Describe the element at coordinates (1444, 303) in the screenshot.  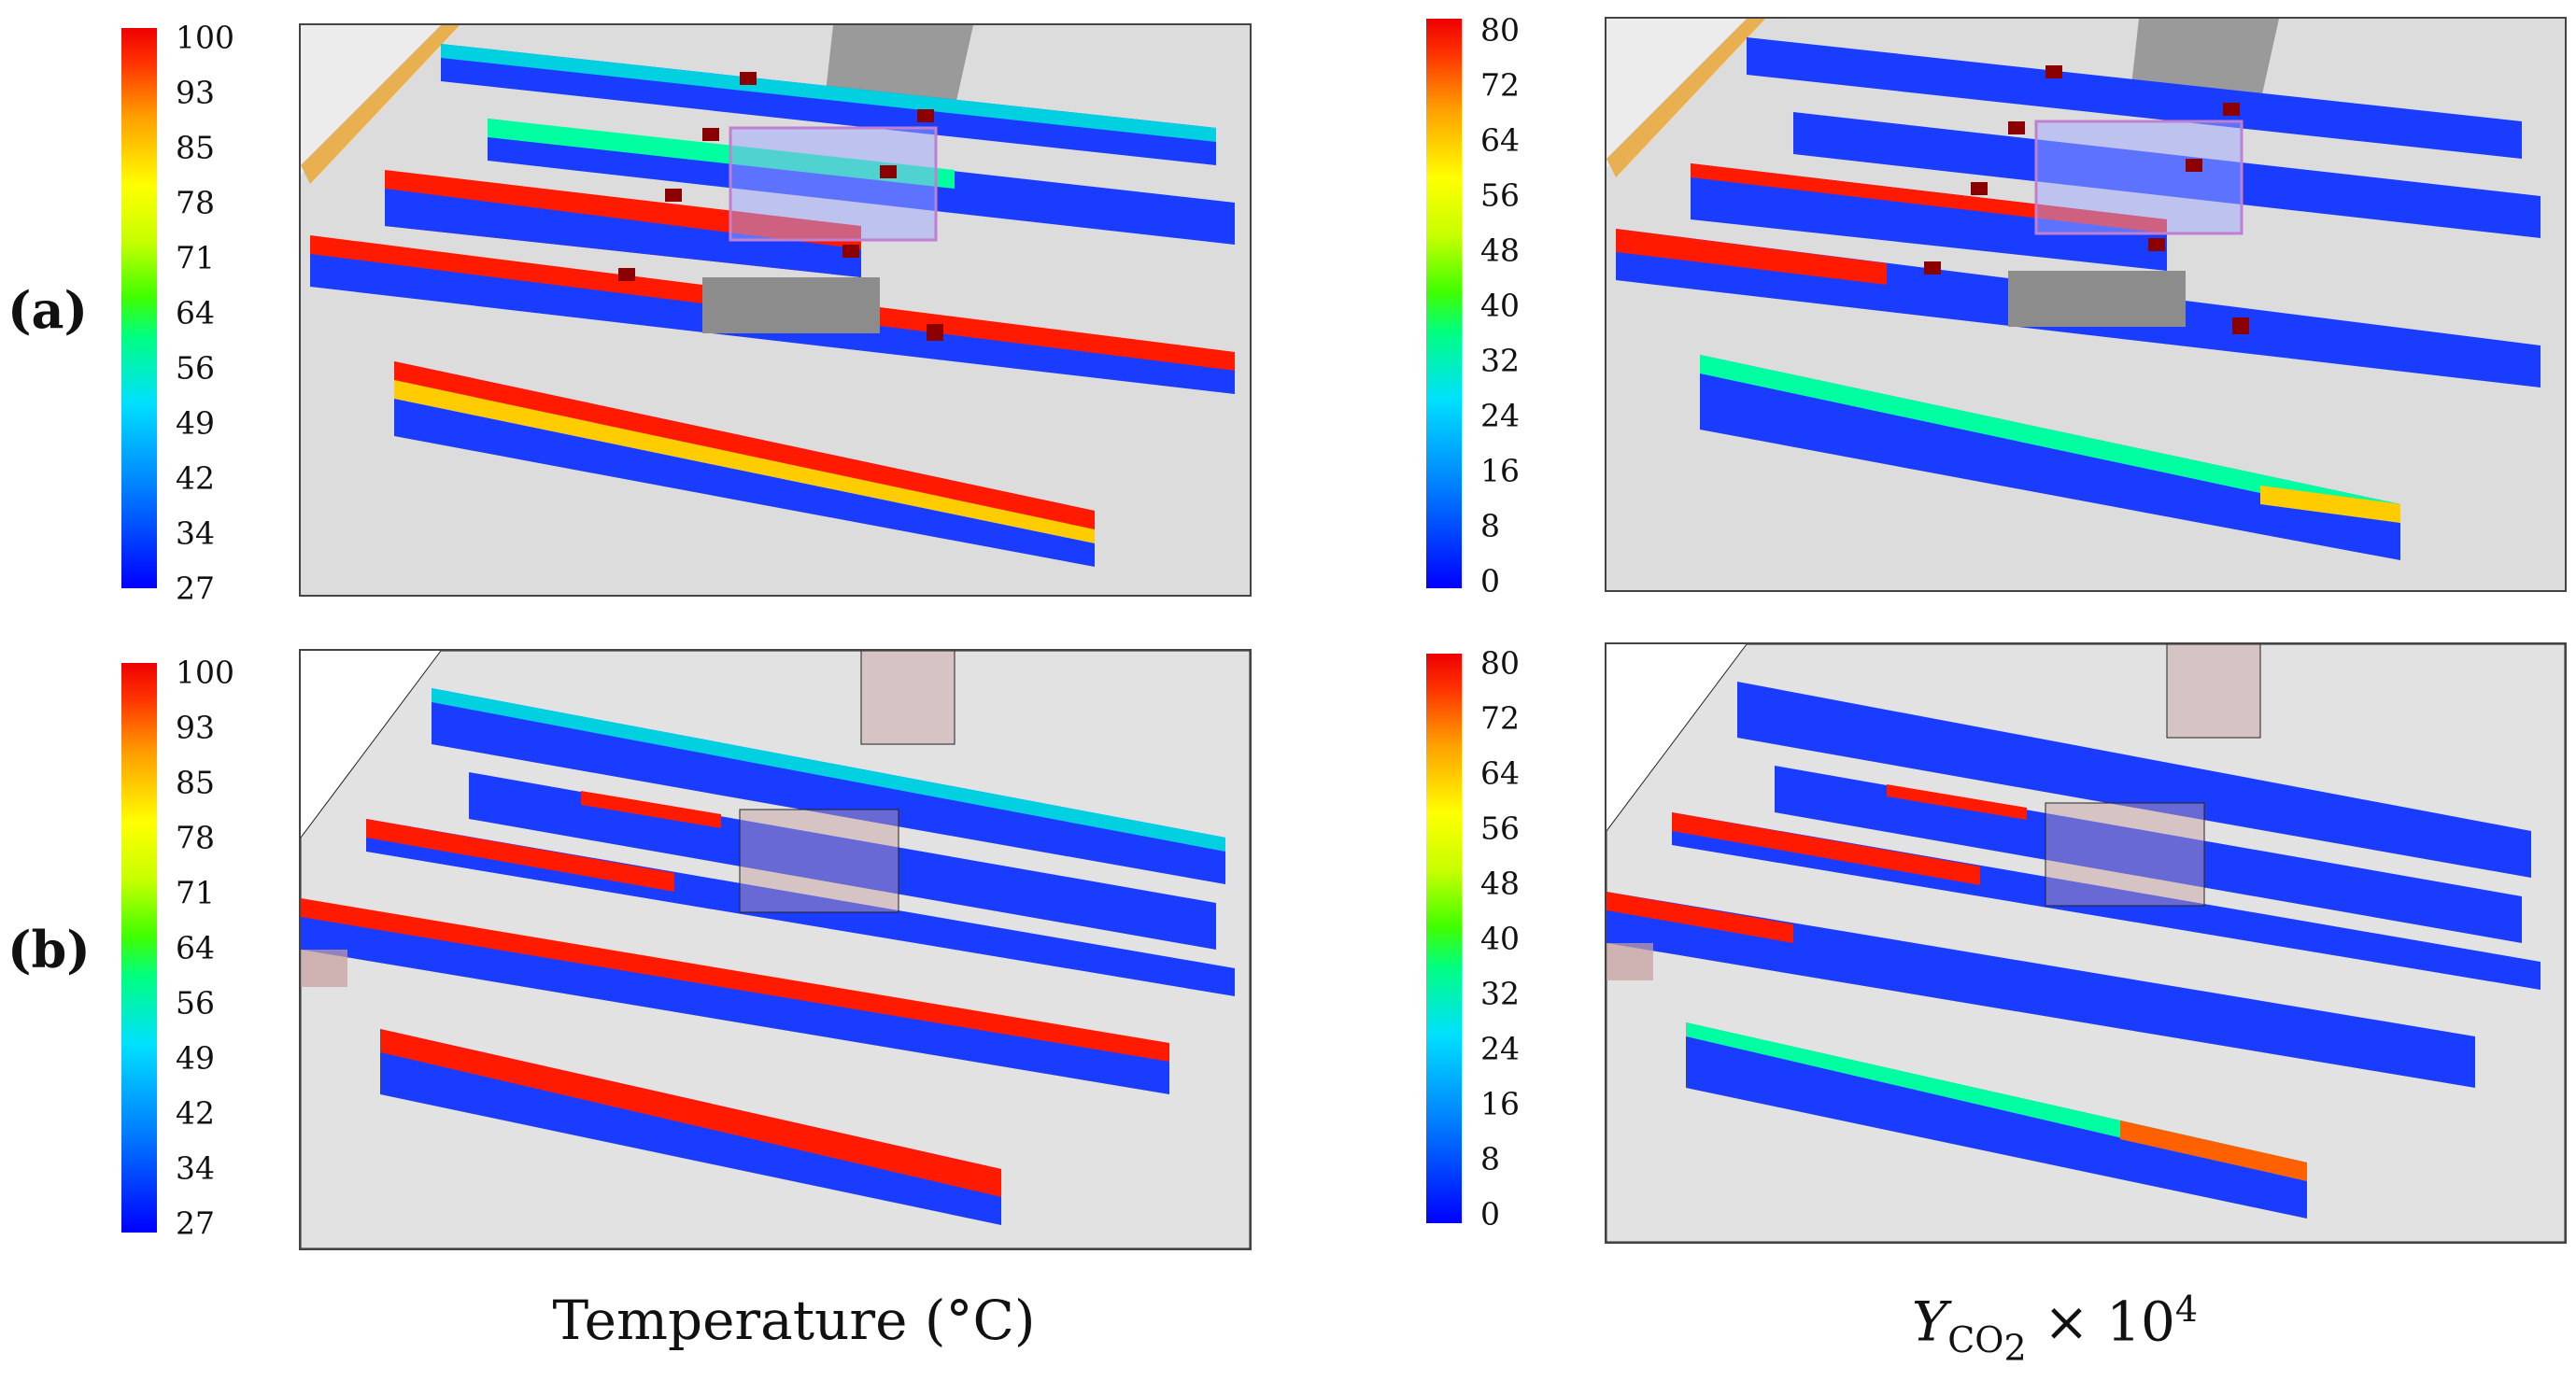
I see `co2-colorbar-a` at that location.